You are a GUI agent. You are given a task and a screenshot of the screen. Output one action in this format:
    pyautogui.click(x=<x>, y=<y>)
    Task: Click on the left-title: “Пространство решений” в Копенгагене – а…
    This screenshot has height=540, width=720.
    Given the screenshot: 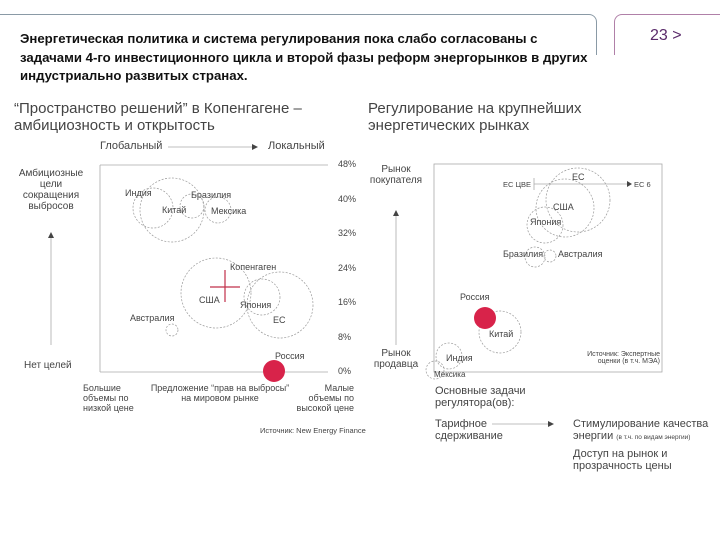 What is the action you would take?
    pyautogui.click(x=158, y=117)
    